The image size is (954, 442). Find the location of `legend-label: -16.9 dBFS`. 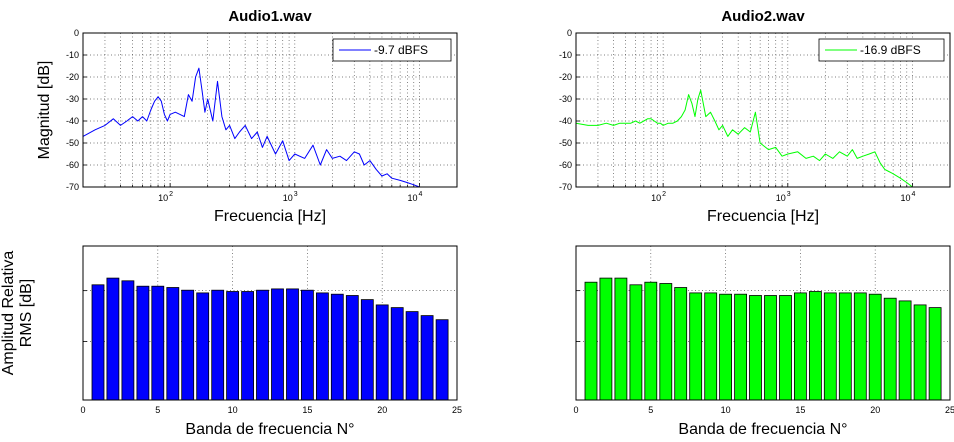

legend-label: -16.9 dBFS is located at coordinates (890, 50).